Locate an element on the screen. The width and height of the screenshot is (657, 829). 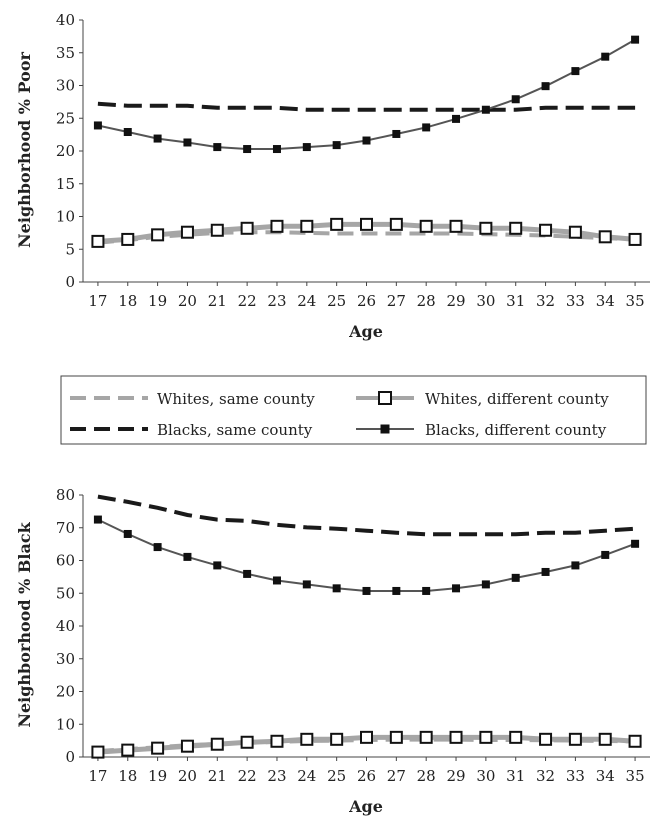
legend-marker-blacks-diff is located at coordinates (385, 429).